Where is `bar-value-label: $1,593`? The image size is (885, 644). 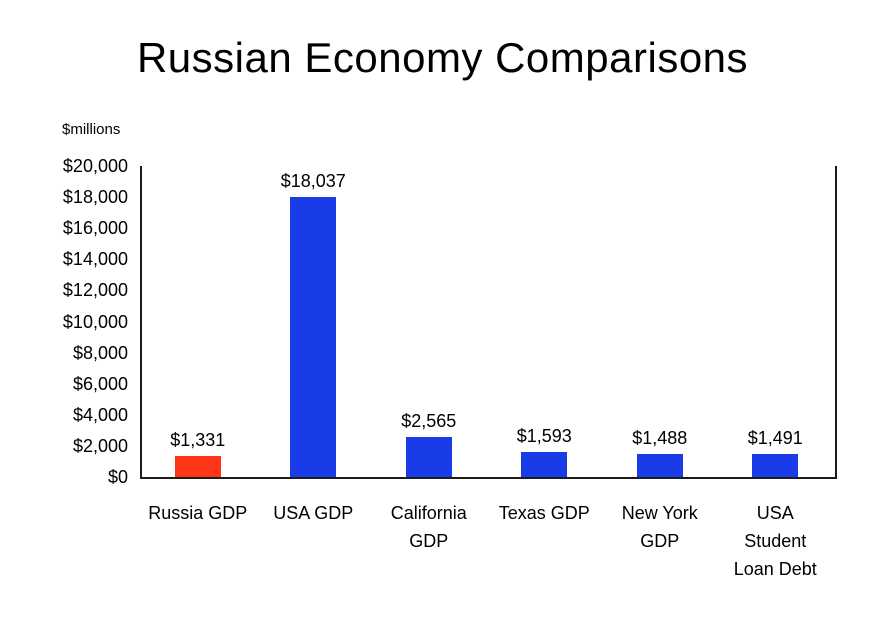 bar-value-label: $1,593 is located at coordinates (544, 436).